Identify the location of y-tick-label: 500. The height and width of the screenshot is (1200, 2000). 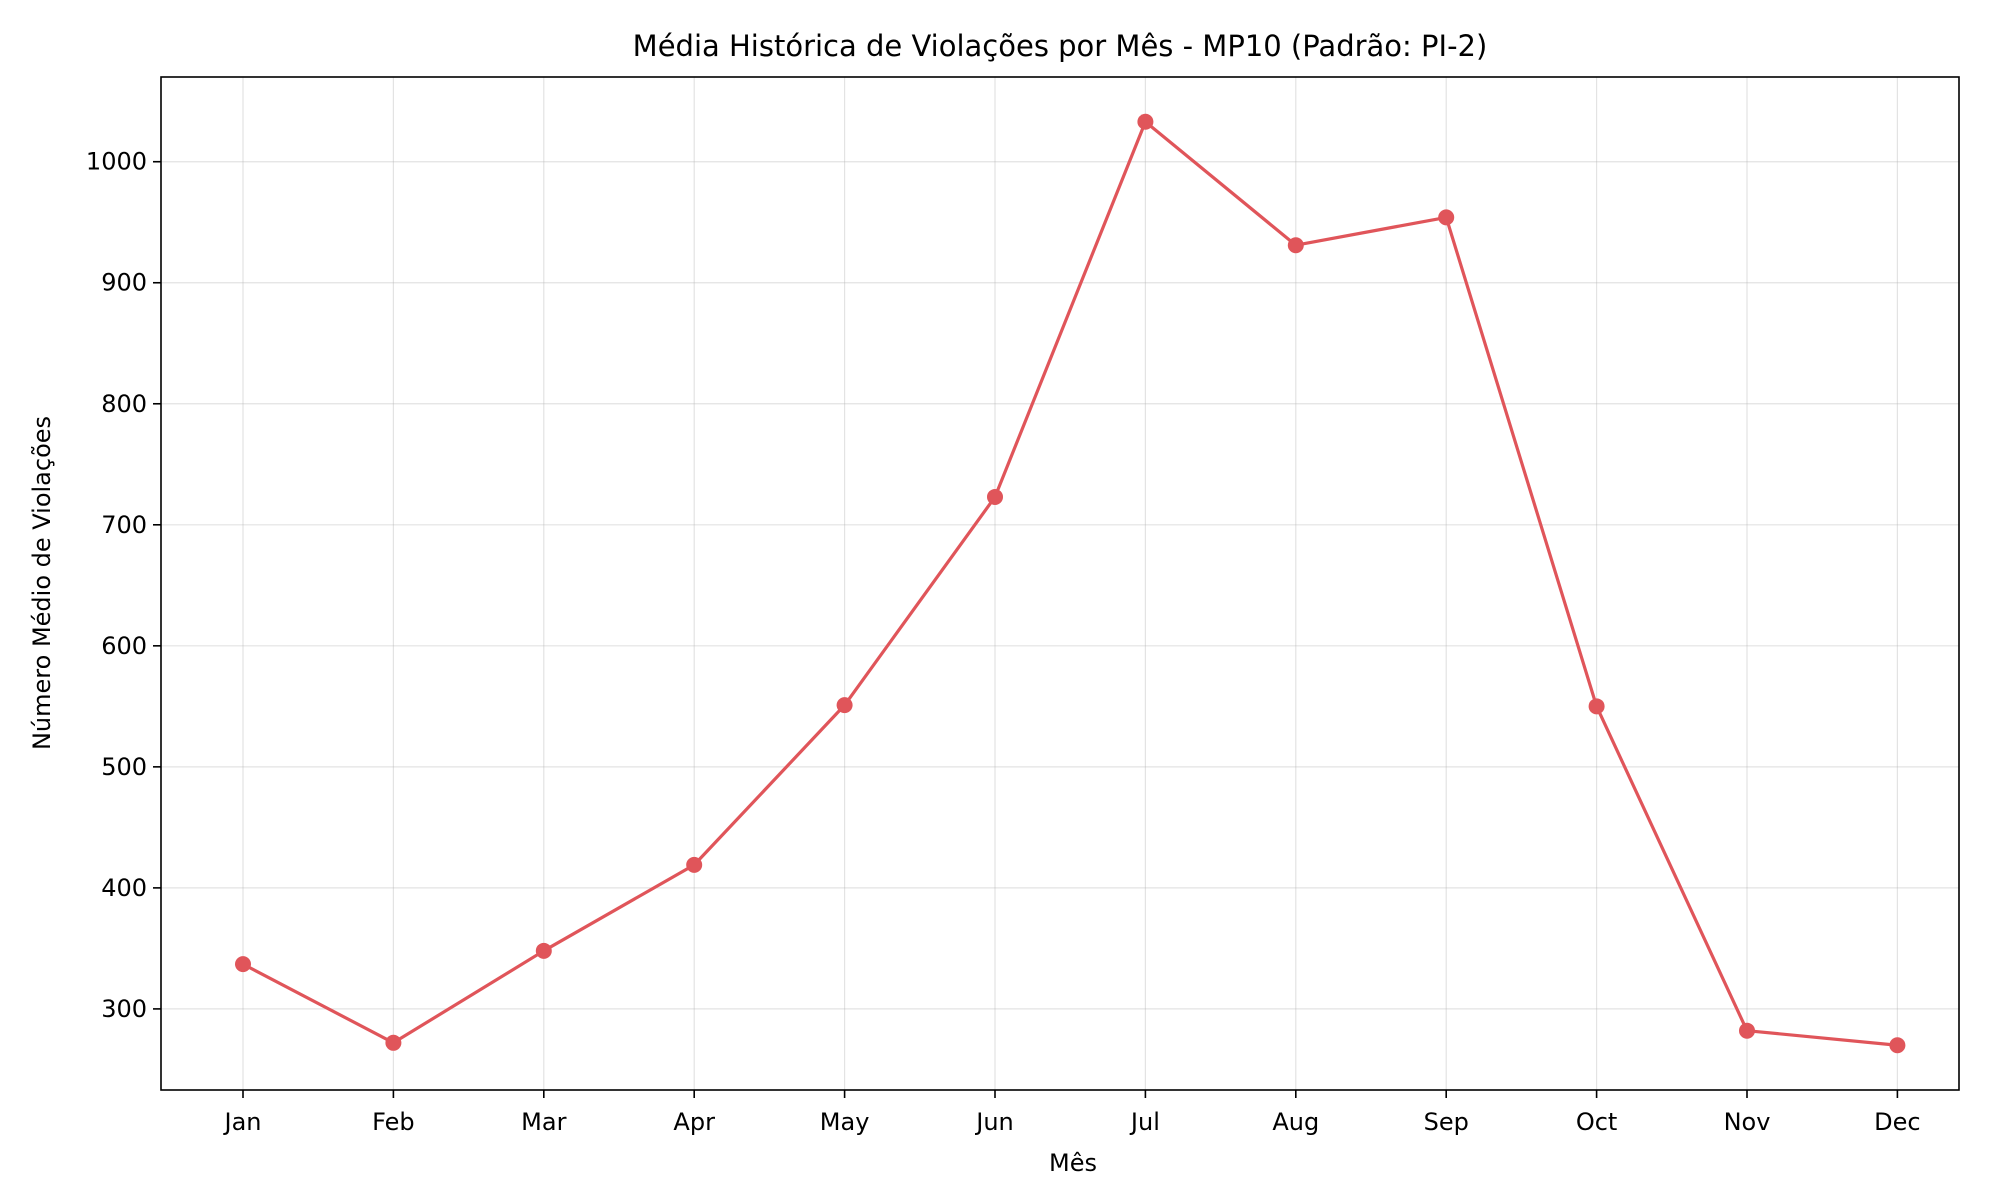
(124, 767).